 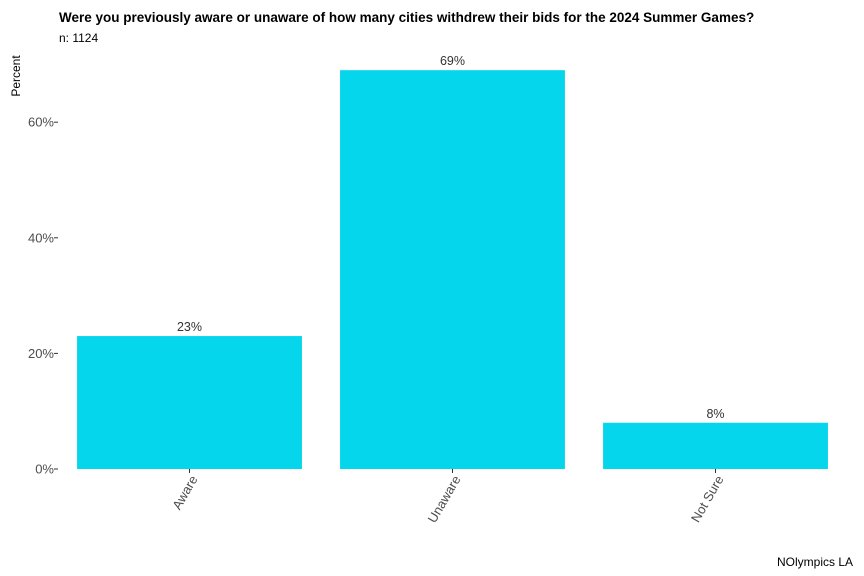 I want to click on bar-aware, so click(x=189, y=402).